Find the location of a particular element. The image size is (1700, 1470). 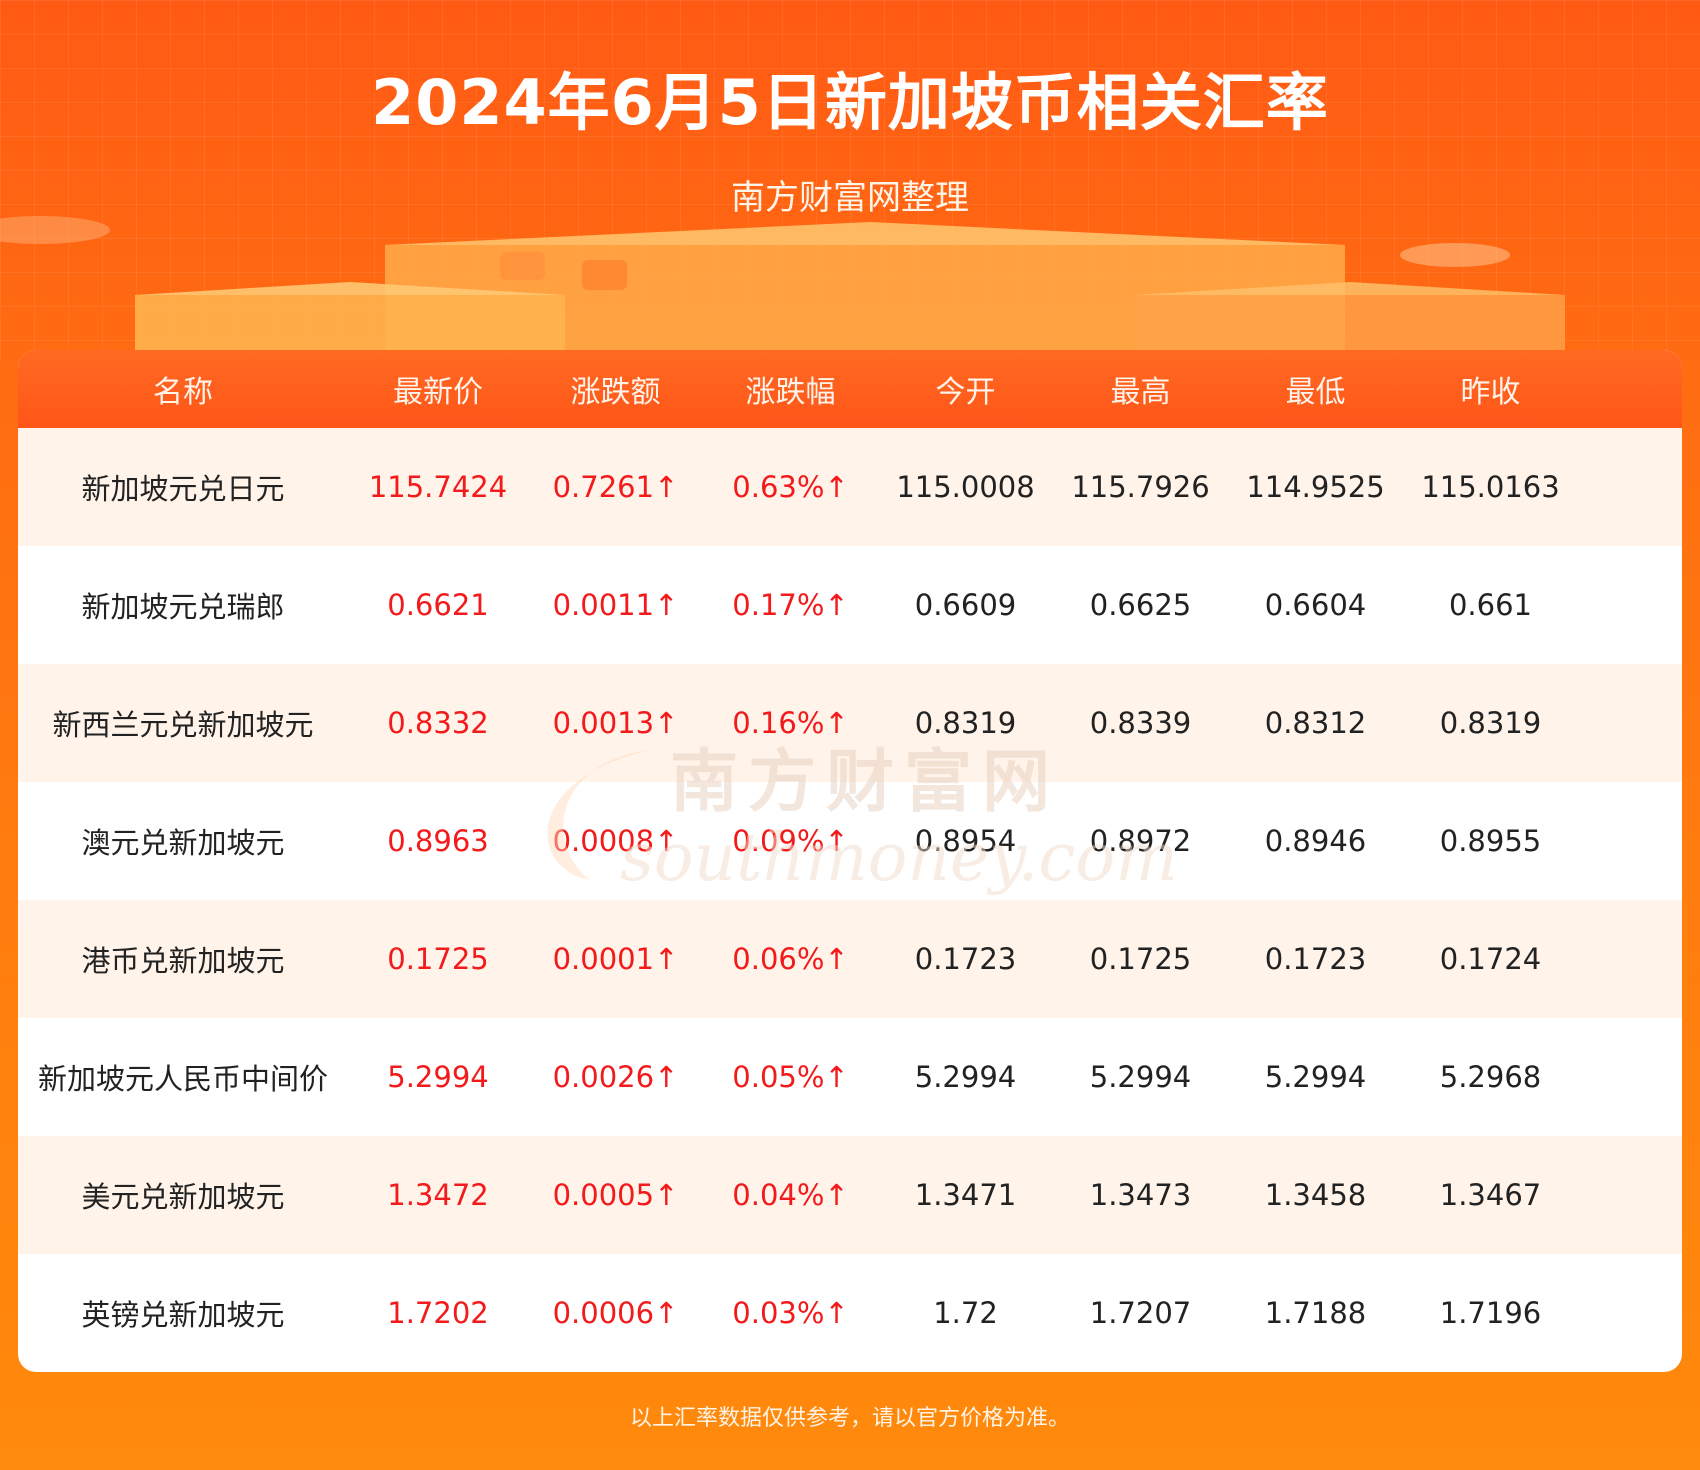

cell-low: 0.6604 is located at coordinates (1315, 605).